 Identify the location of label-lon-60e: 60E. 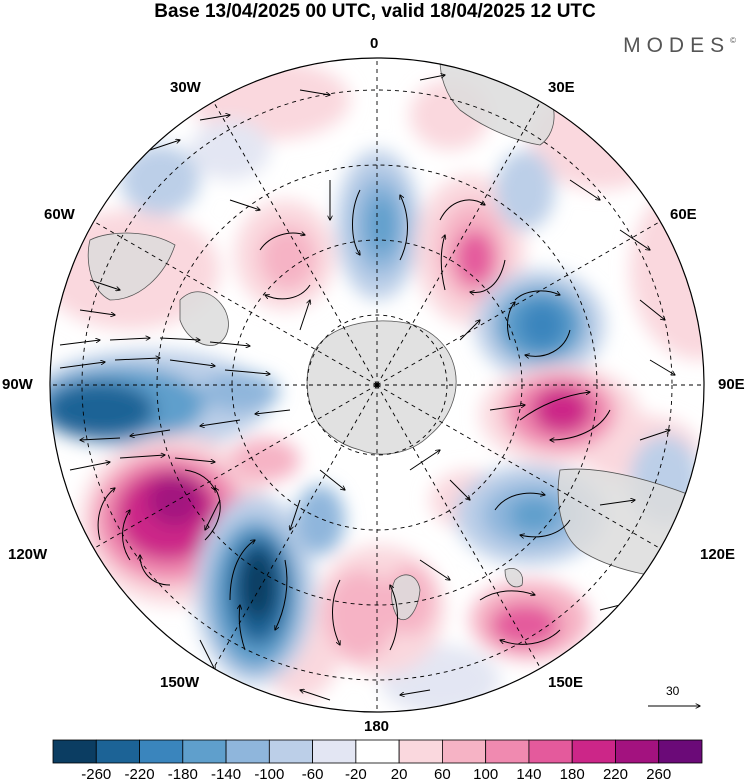
(683, 214).